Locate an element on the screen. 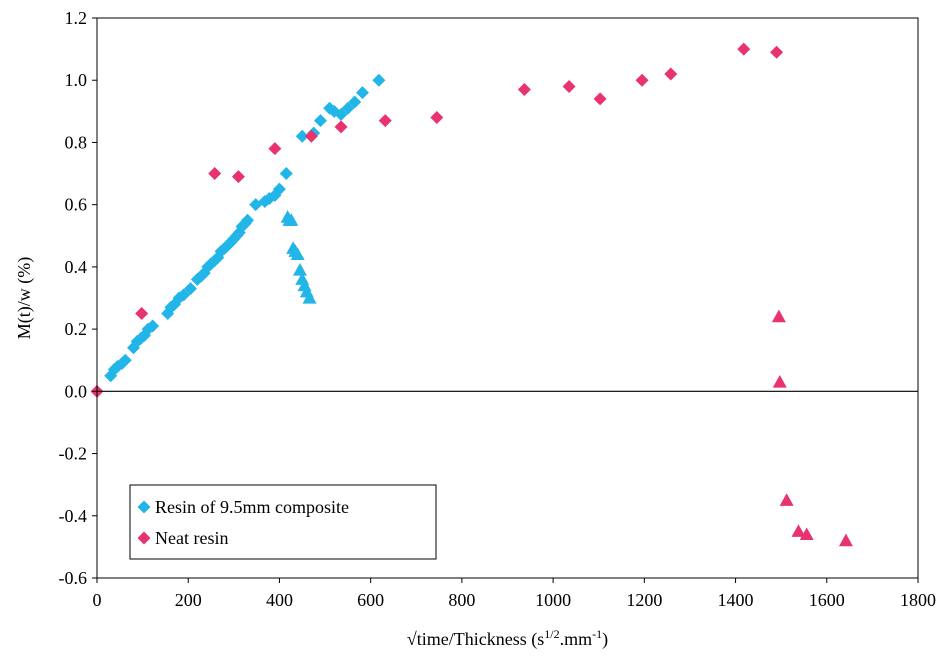  x-tick-label: 600 is located at coordinates (370, 600).